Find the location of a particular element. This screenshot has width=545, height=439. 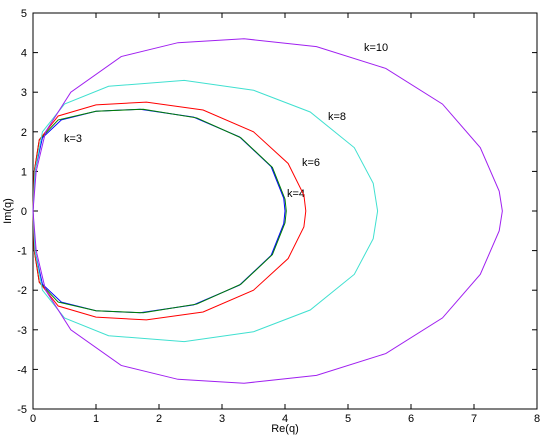

x-tick-label: 6 is located at coordinates (411, 419).